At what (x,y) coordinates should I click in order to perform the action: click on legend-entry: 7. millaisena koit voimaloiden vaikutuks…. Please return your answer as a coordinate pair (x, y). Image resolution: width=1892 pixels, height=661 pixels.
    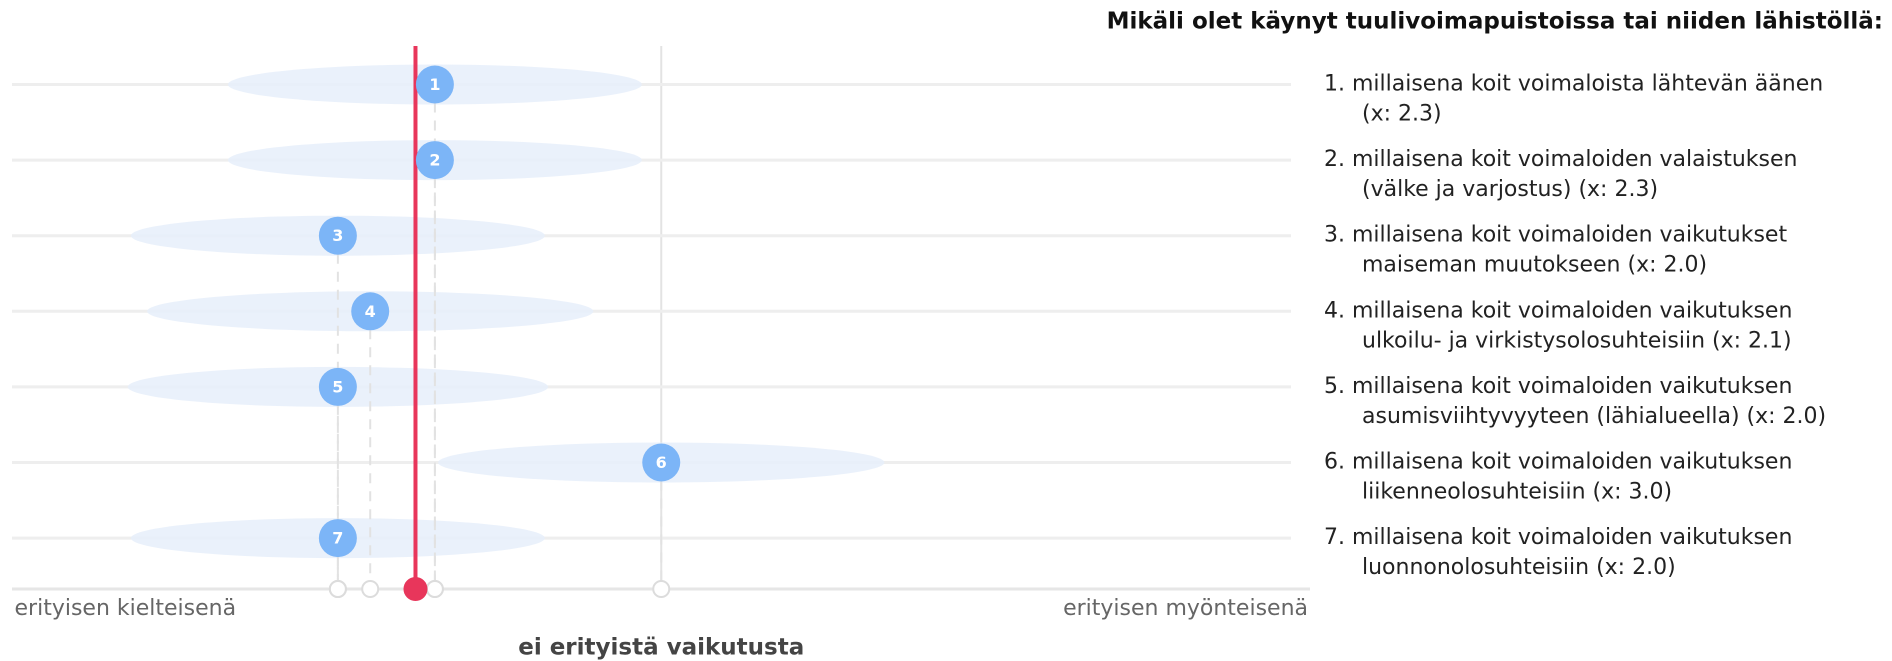
    Looking at the image, I should click on (1558, 537).